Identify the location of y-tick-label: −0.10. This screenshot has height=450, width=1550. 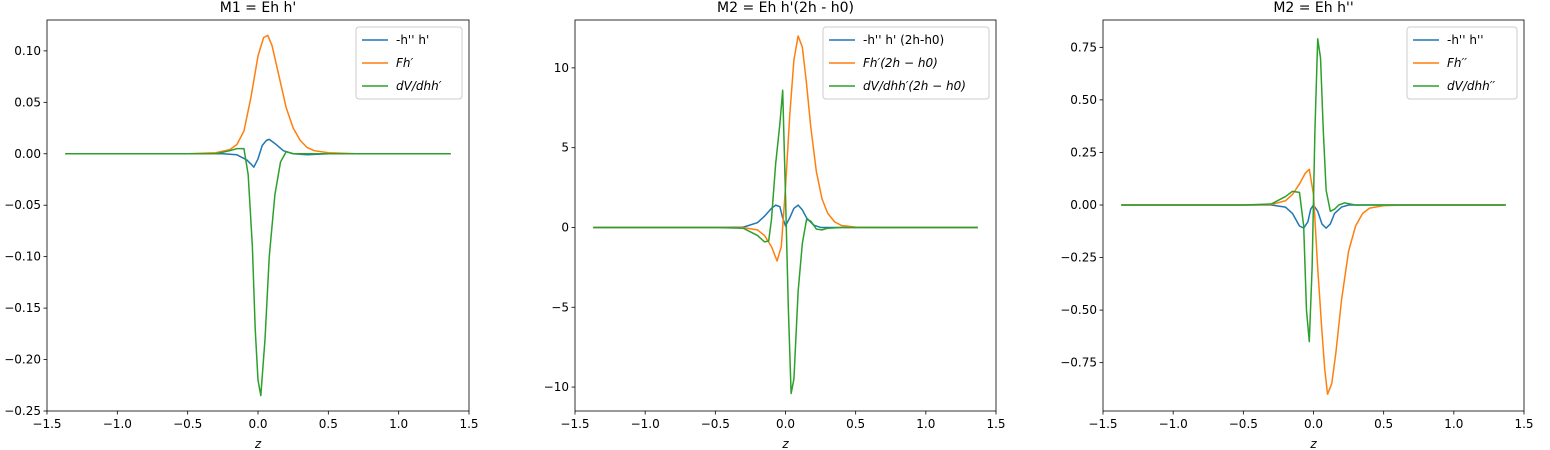
(22, 257).